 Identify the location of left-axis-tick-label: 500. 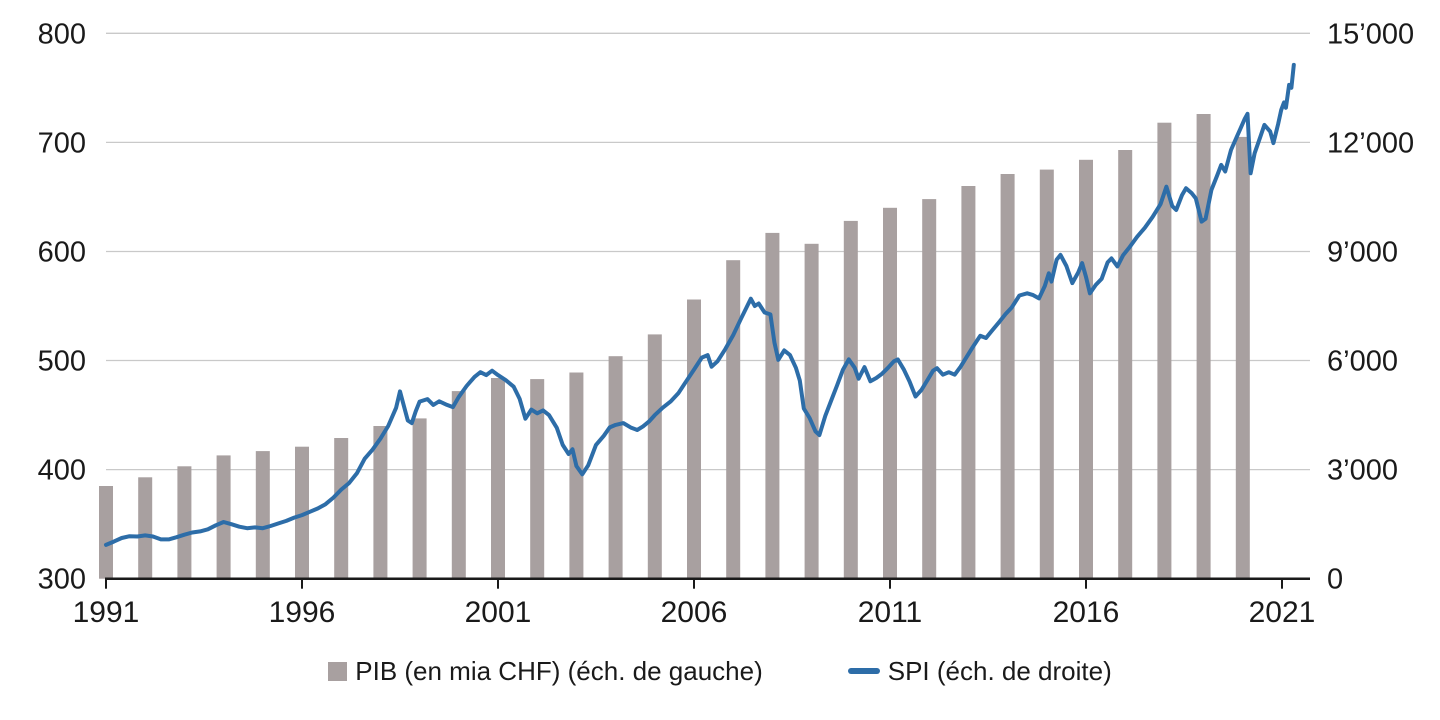
(62, 362).